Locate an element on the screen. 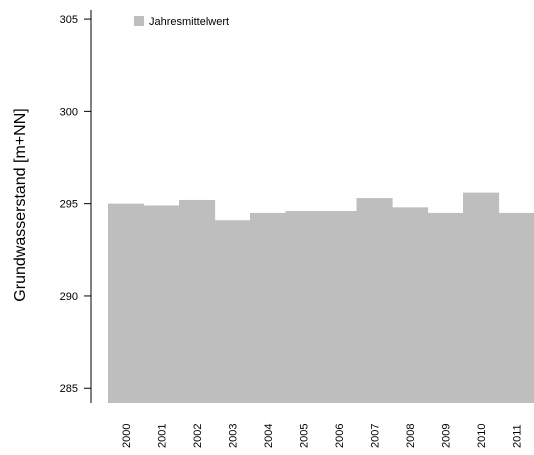 This screenshot has height=455, width=534. bar-2009 is located at coordinates (445, 307).